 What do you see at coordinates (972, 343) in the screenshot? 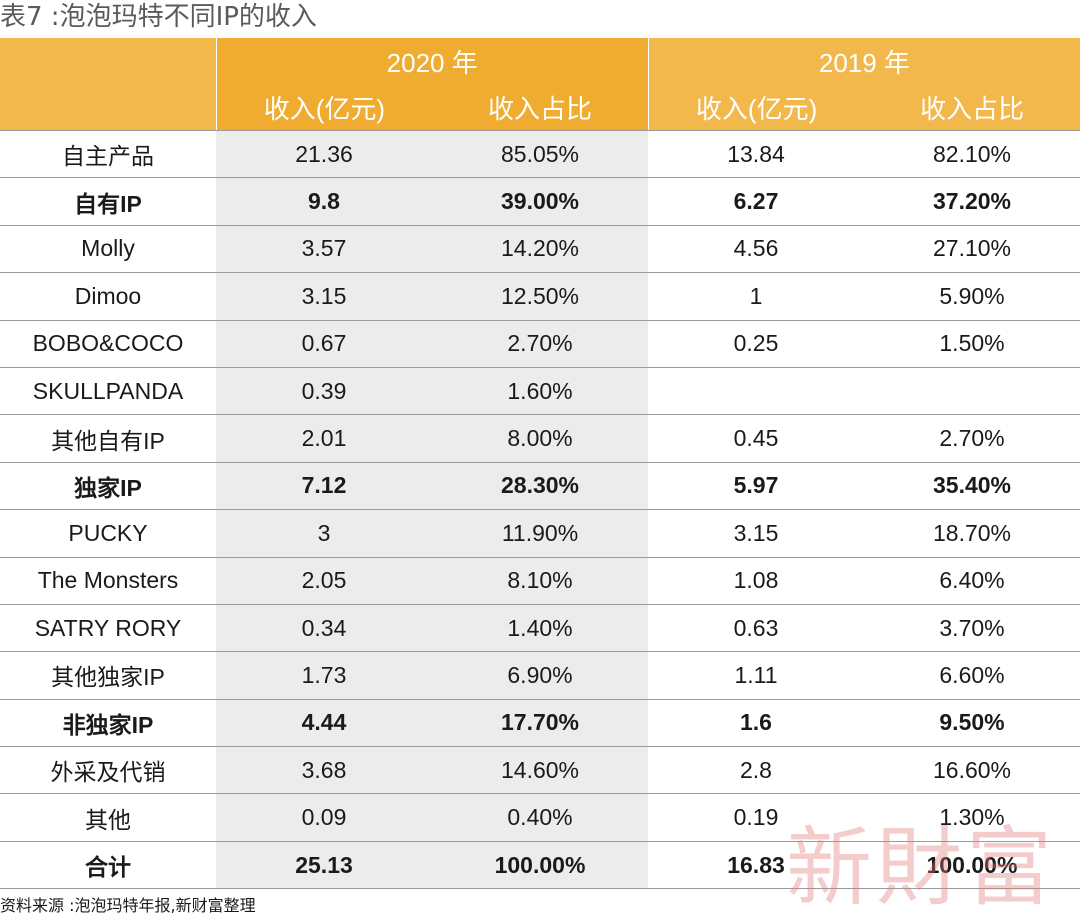
I see `cell-share-2019: 1.50%` at bounding box center [972, 343].